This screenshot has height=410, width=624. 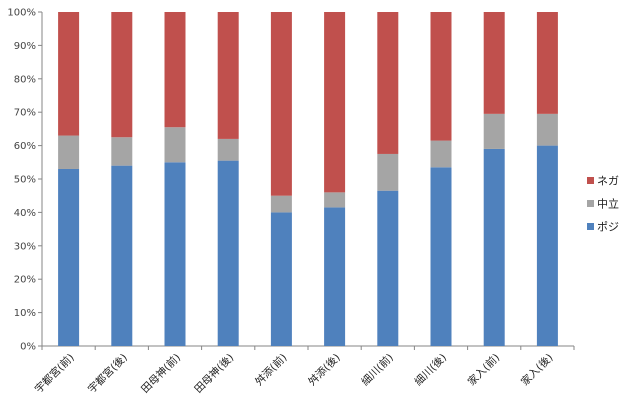 I want to click on y-tick-label: 30%, so click(x=25, y=246).